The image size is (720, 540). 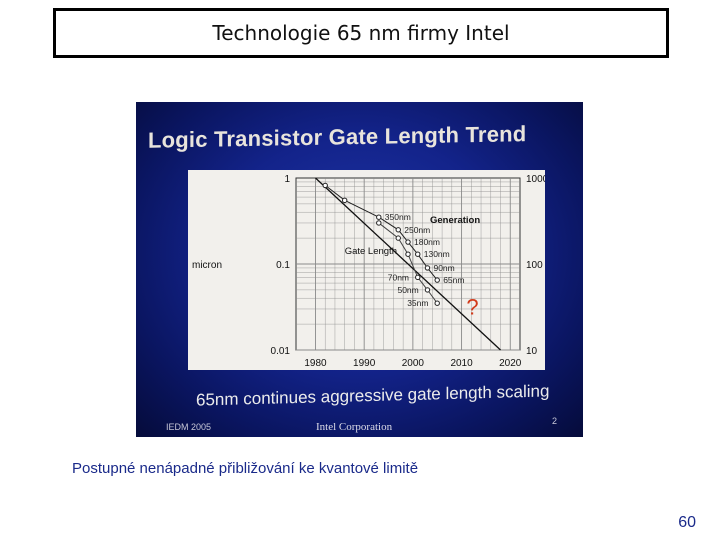 I want to click on footer-left: IEDM 2005, so click(x=189, y=427).